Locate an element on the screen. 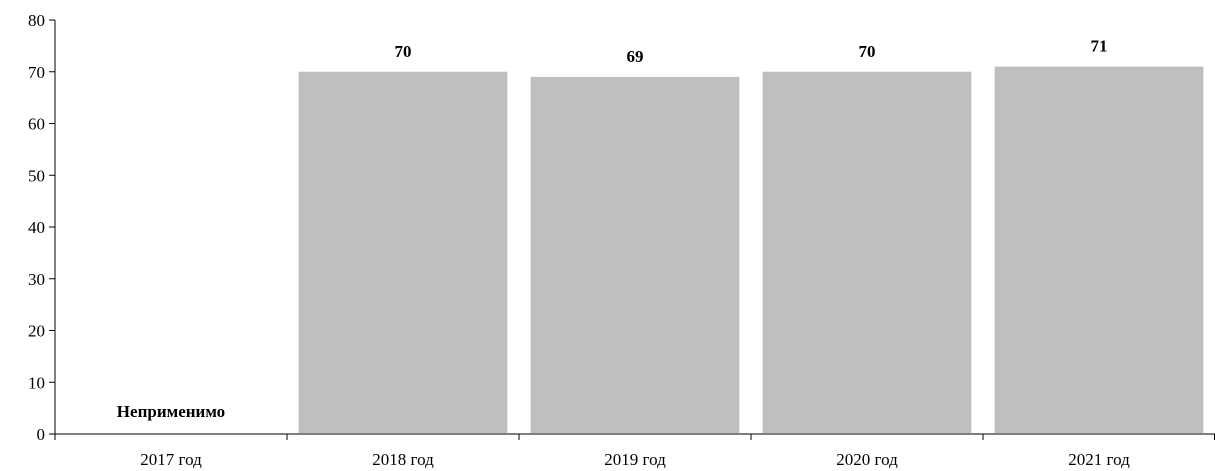 The width and height of the screenshot is (1215, 471). y-tick-label: 20 is located at coordinates (36, 331).